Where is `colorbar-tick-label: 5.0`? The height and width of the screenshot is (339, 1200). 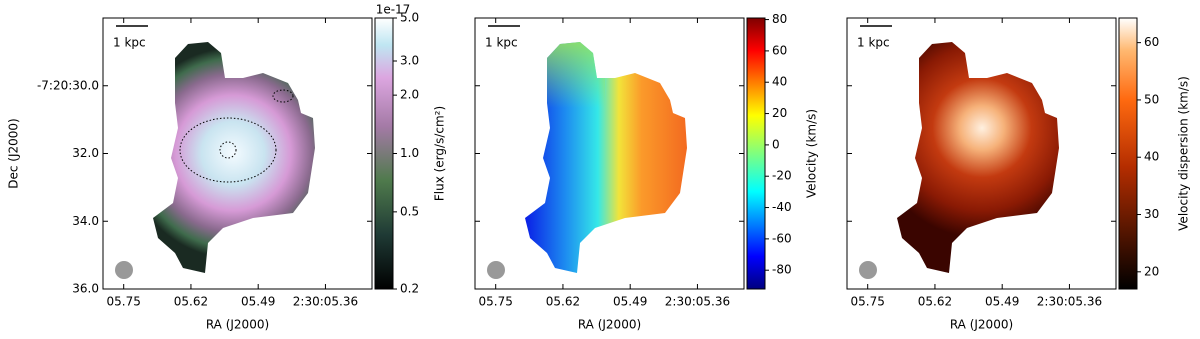
colorbar-tick-label: 5.0 is located at coordinates (409, 18).